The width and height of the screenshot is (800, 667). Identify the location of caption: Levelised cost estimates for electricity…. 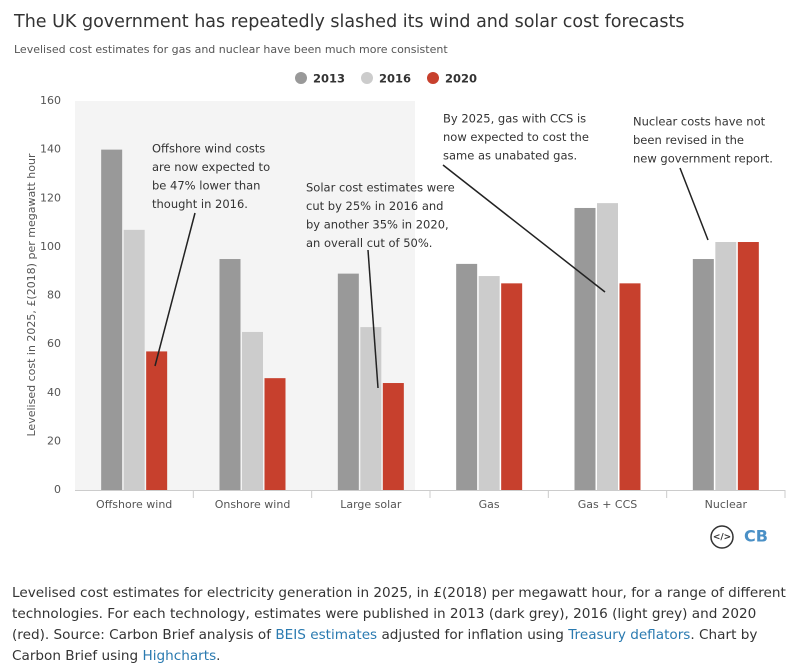
(399, 625).